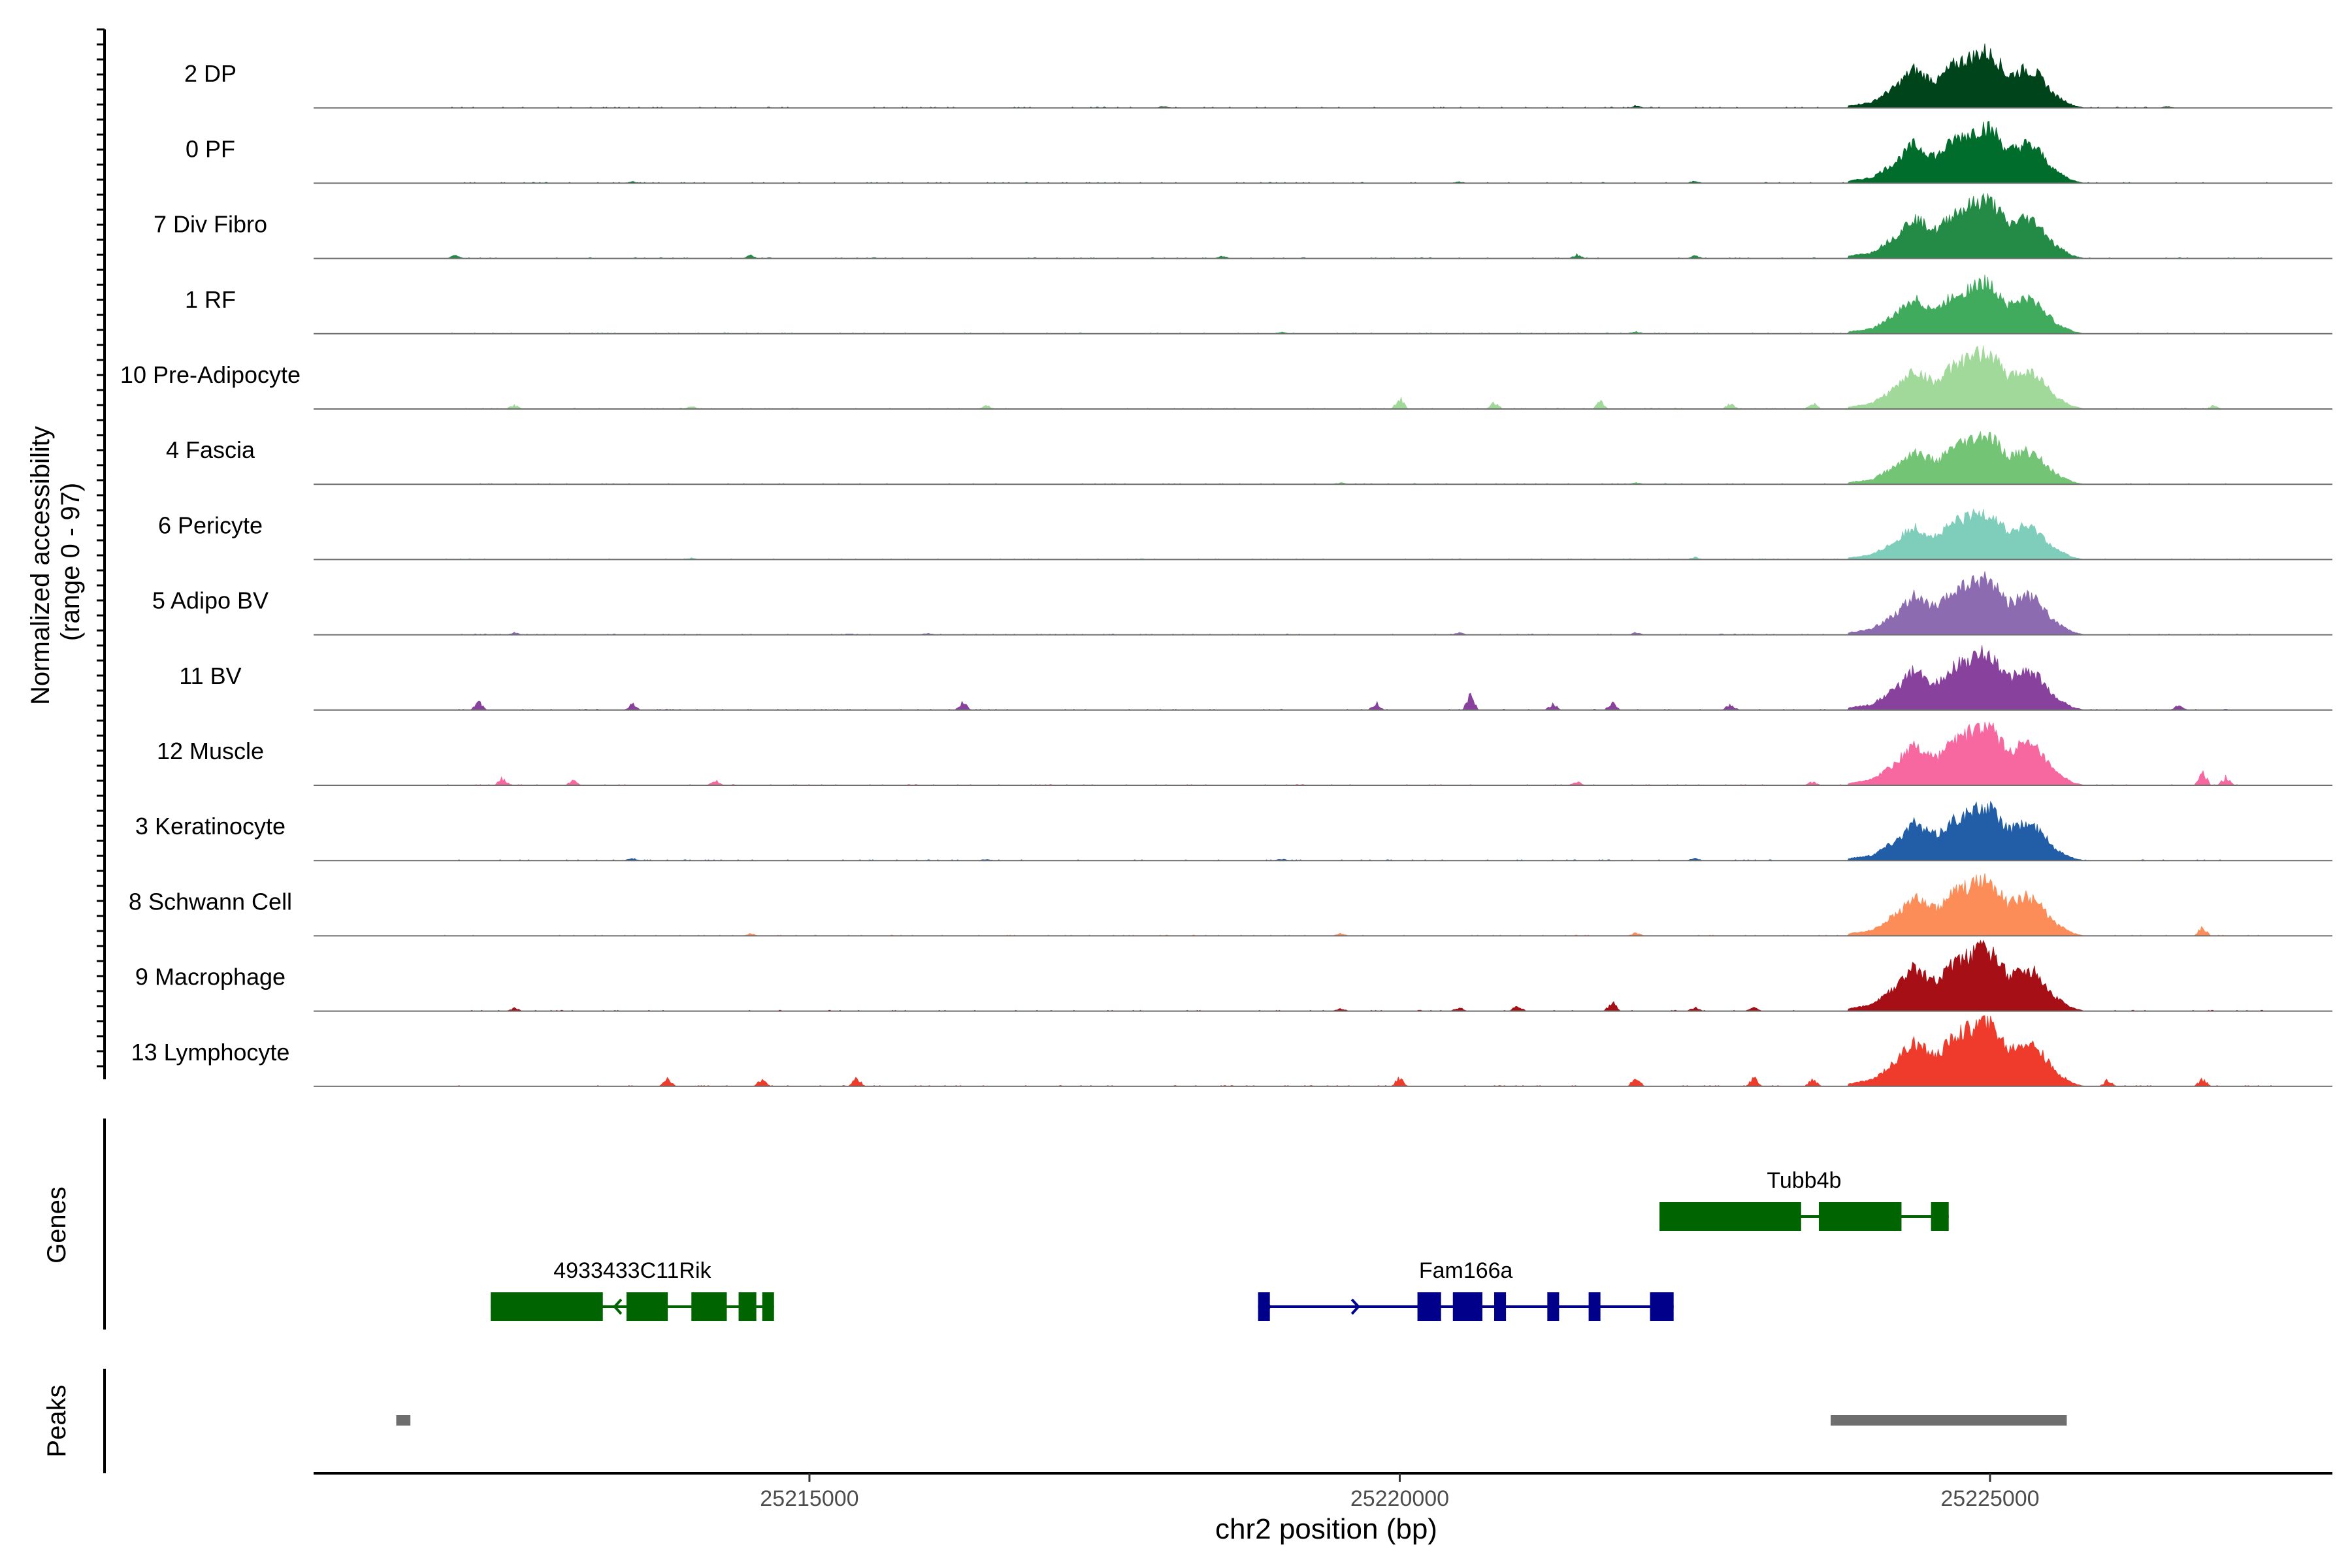 The height and width of the screenshot is (1568, 2352). Describe the element at coordinates (40, 565) in the screenshot. I see `coverage-y-axis-label-line-1: Normalized accessibility` at that location.